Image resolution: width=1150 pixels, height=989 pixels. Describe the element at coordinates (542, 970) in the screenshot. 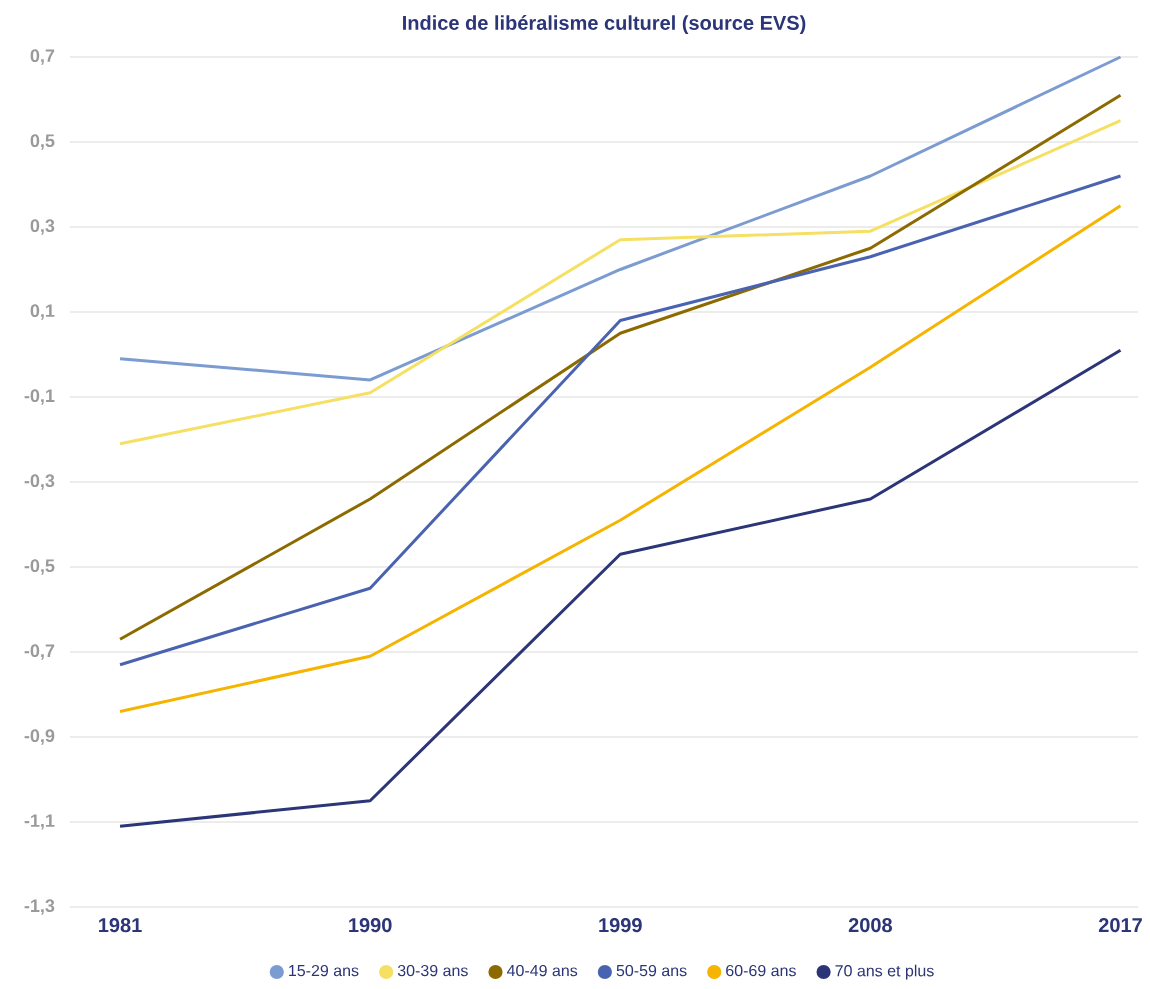

I see `legend-label: 40-49 ans` at that location.